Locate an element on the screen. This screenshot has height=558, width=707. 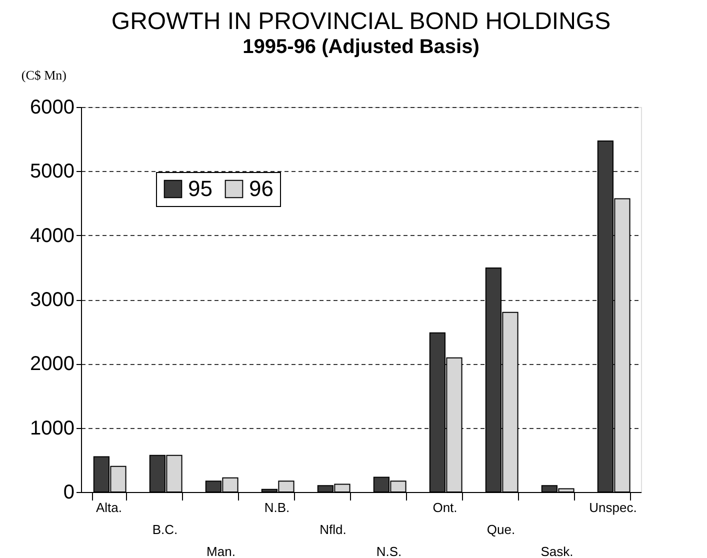
legend-label: 96 is located at coordinates (261, 188).